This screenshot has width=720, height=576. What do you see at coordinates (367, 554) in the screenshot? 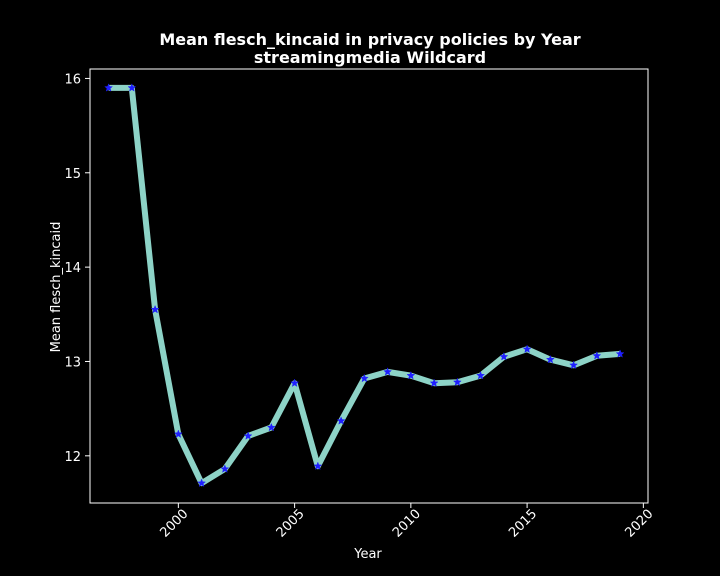
I see `x-axis-label: Year` at bounding box center [367, 554].